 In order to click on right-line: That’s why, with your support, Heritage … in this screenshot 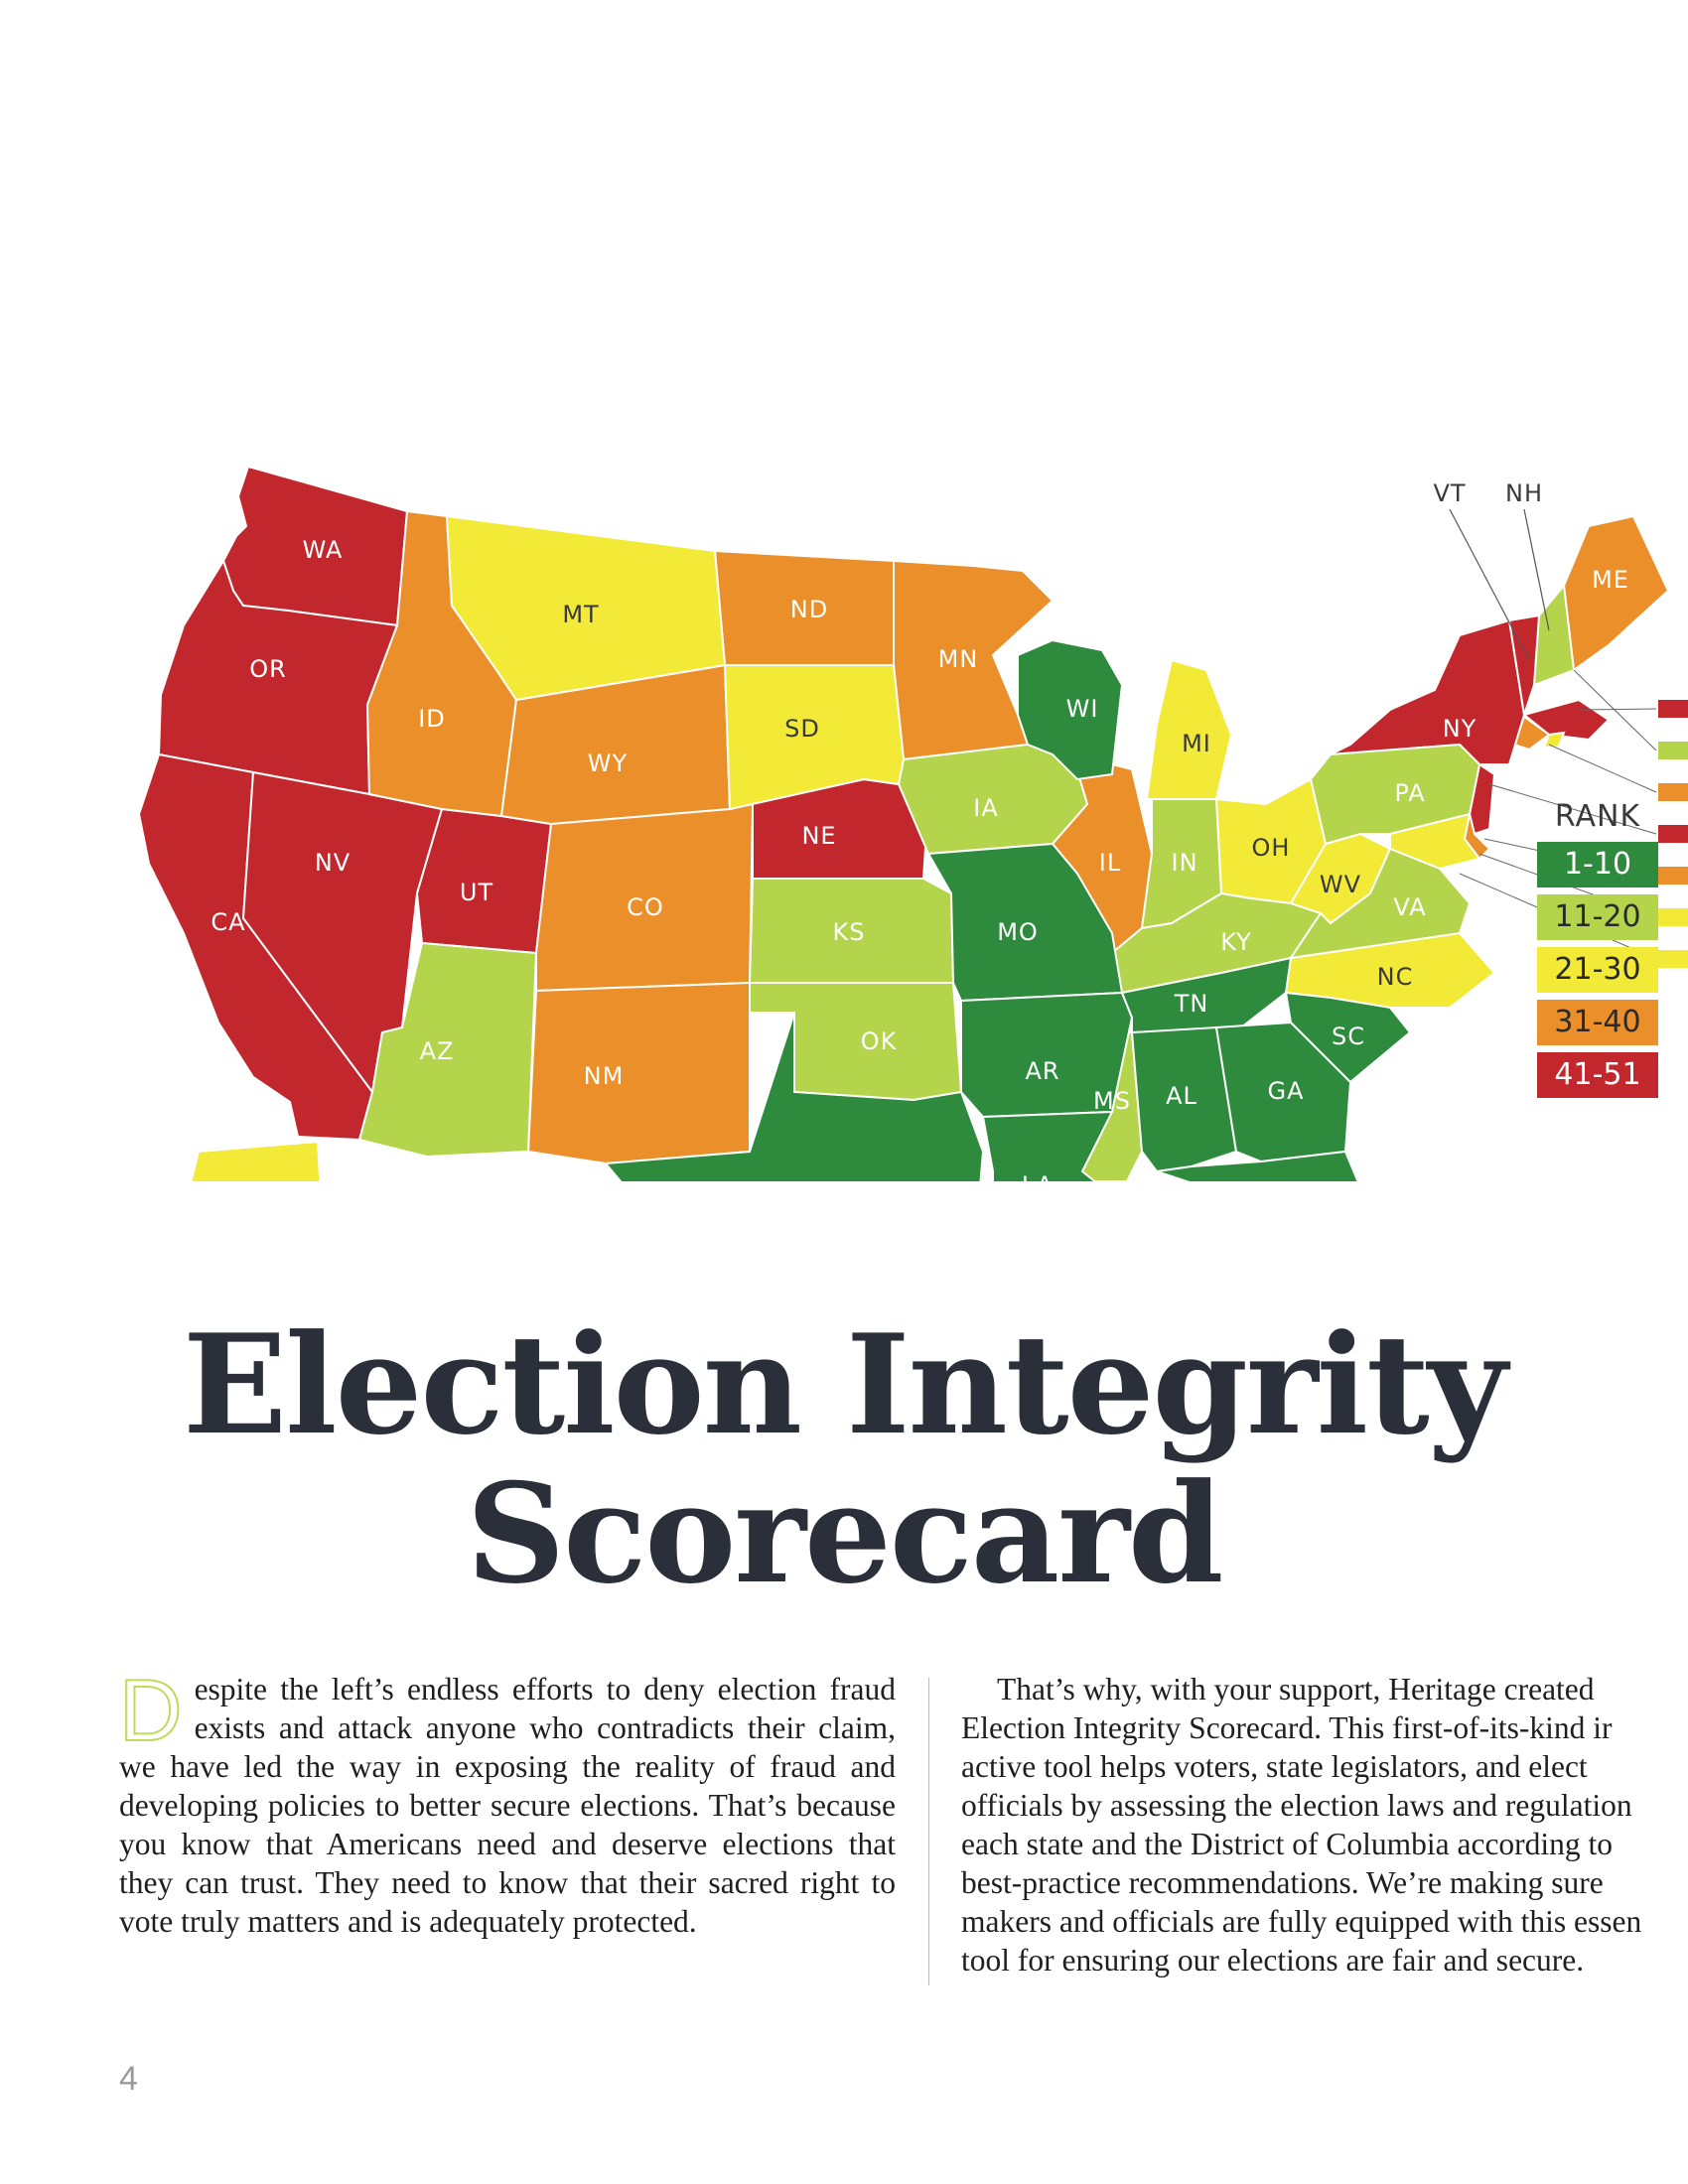, I will do `click(1296, 1689)`.